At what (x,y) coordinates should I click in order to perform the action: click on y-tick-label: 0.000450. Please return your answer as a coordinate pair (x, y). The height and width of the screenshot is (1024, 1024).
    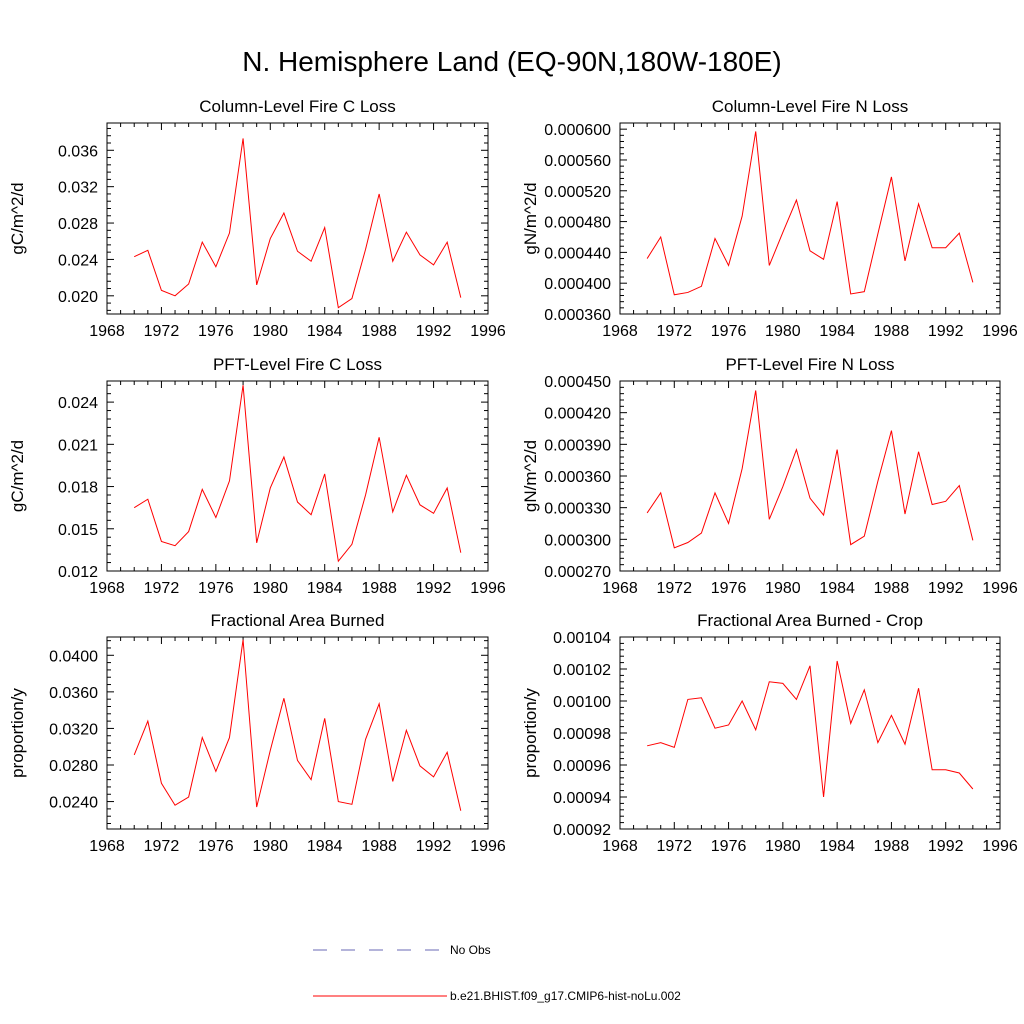
    Looking at the image, I should click on (577, 382).